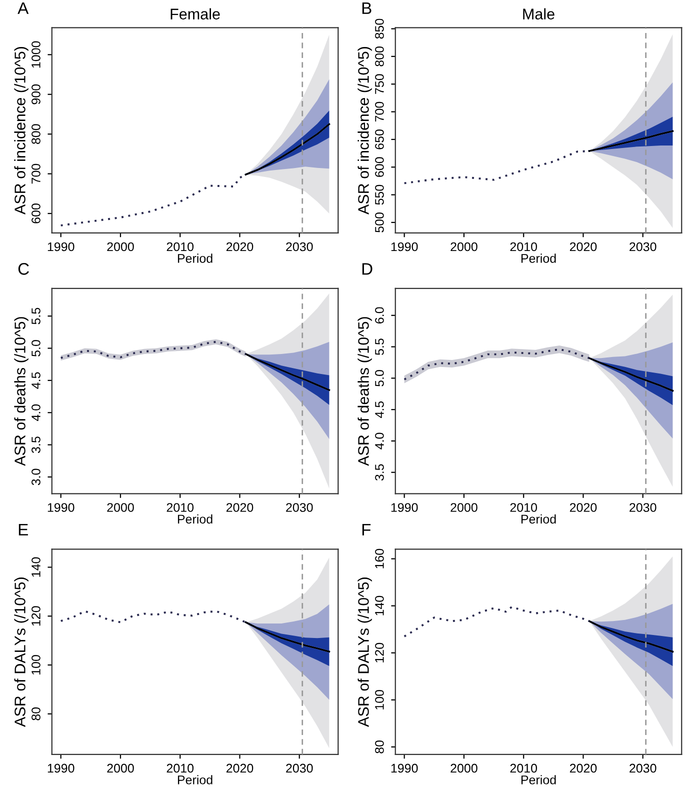  Describe the element at coordinates (379, 194) in the screenshot. I see `y-tick-label: 550` at that location.